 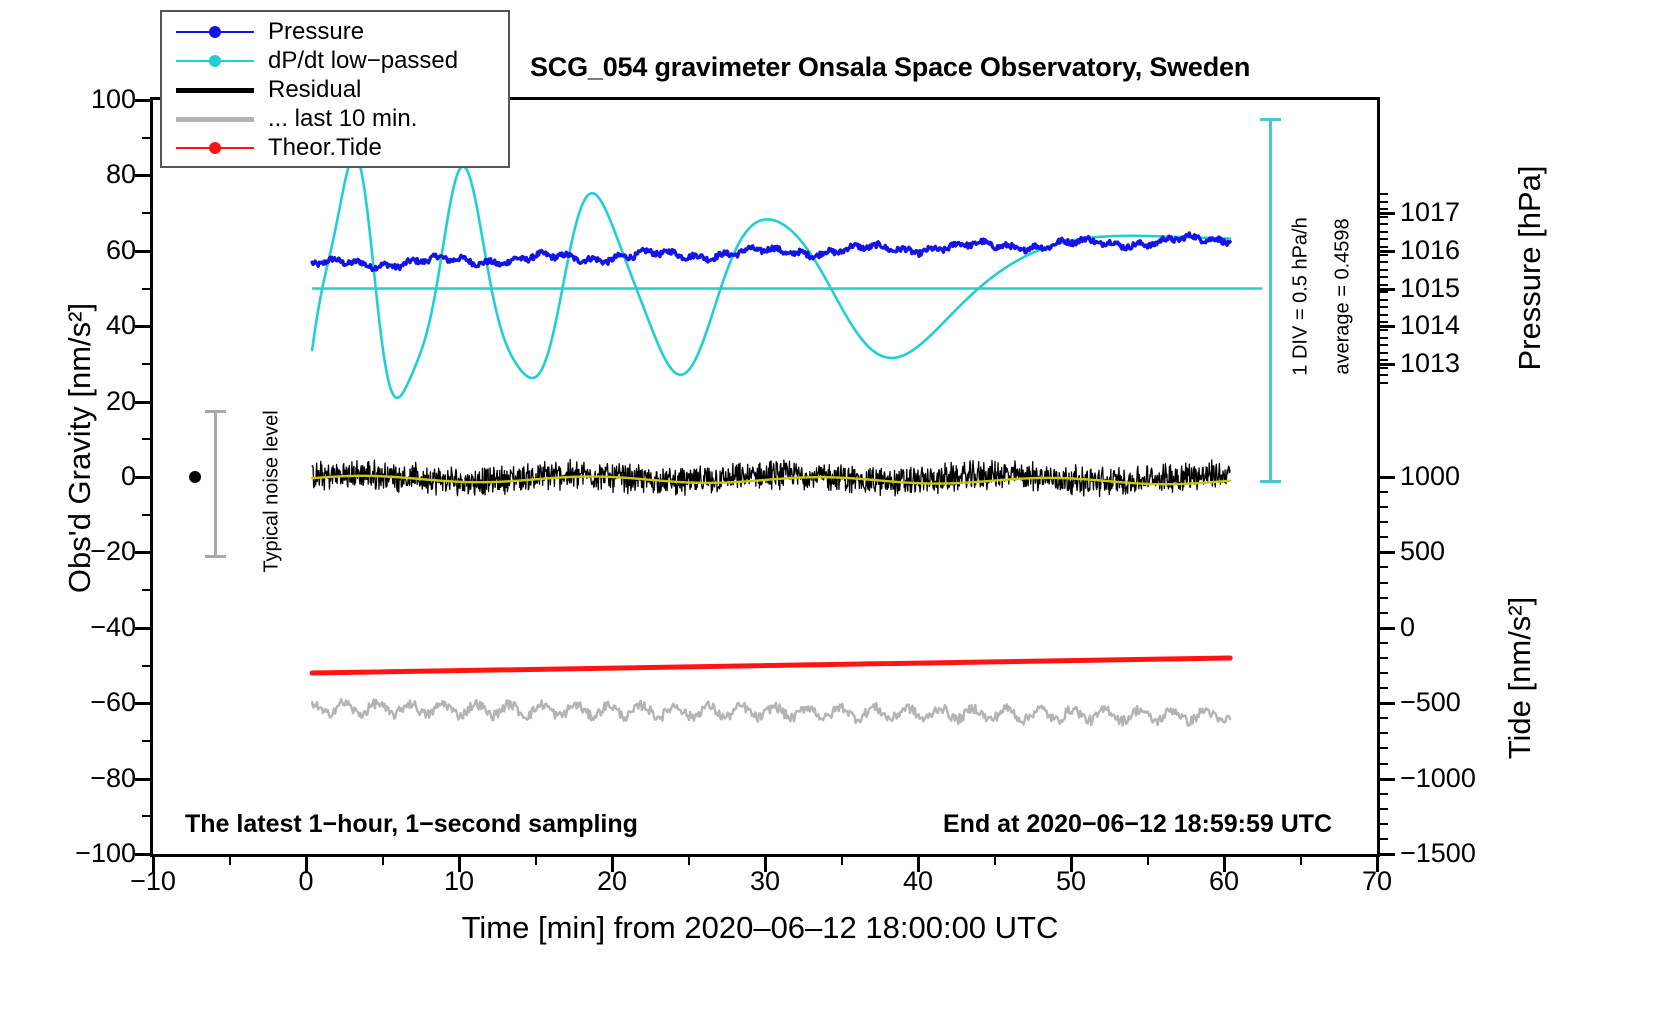 What do you see at coordinates (771, 277) in the screenshot?
I see `dpdt-lowpassed-trace` at bounding box center [771, 277].